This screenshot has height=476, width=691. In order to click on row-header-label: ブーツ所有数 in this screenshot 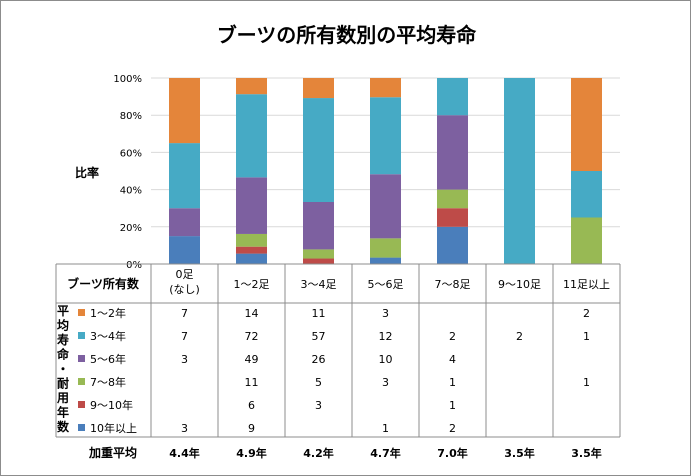, I will do `click(103, 283)`.